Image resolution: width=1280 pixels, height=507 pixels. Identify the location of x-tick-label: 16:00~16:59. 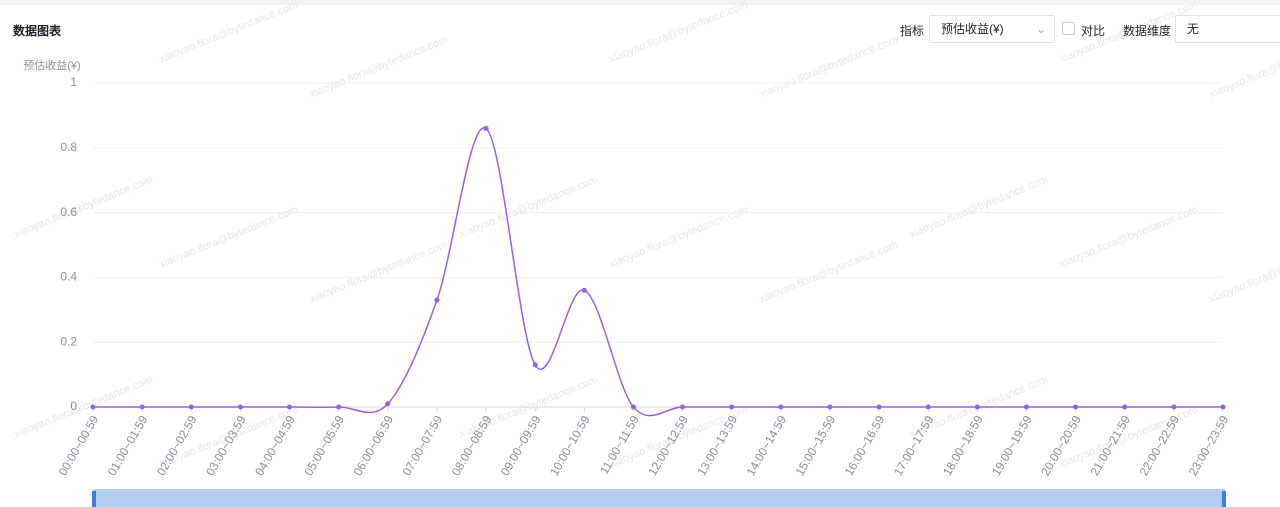
(865, 445).